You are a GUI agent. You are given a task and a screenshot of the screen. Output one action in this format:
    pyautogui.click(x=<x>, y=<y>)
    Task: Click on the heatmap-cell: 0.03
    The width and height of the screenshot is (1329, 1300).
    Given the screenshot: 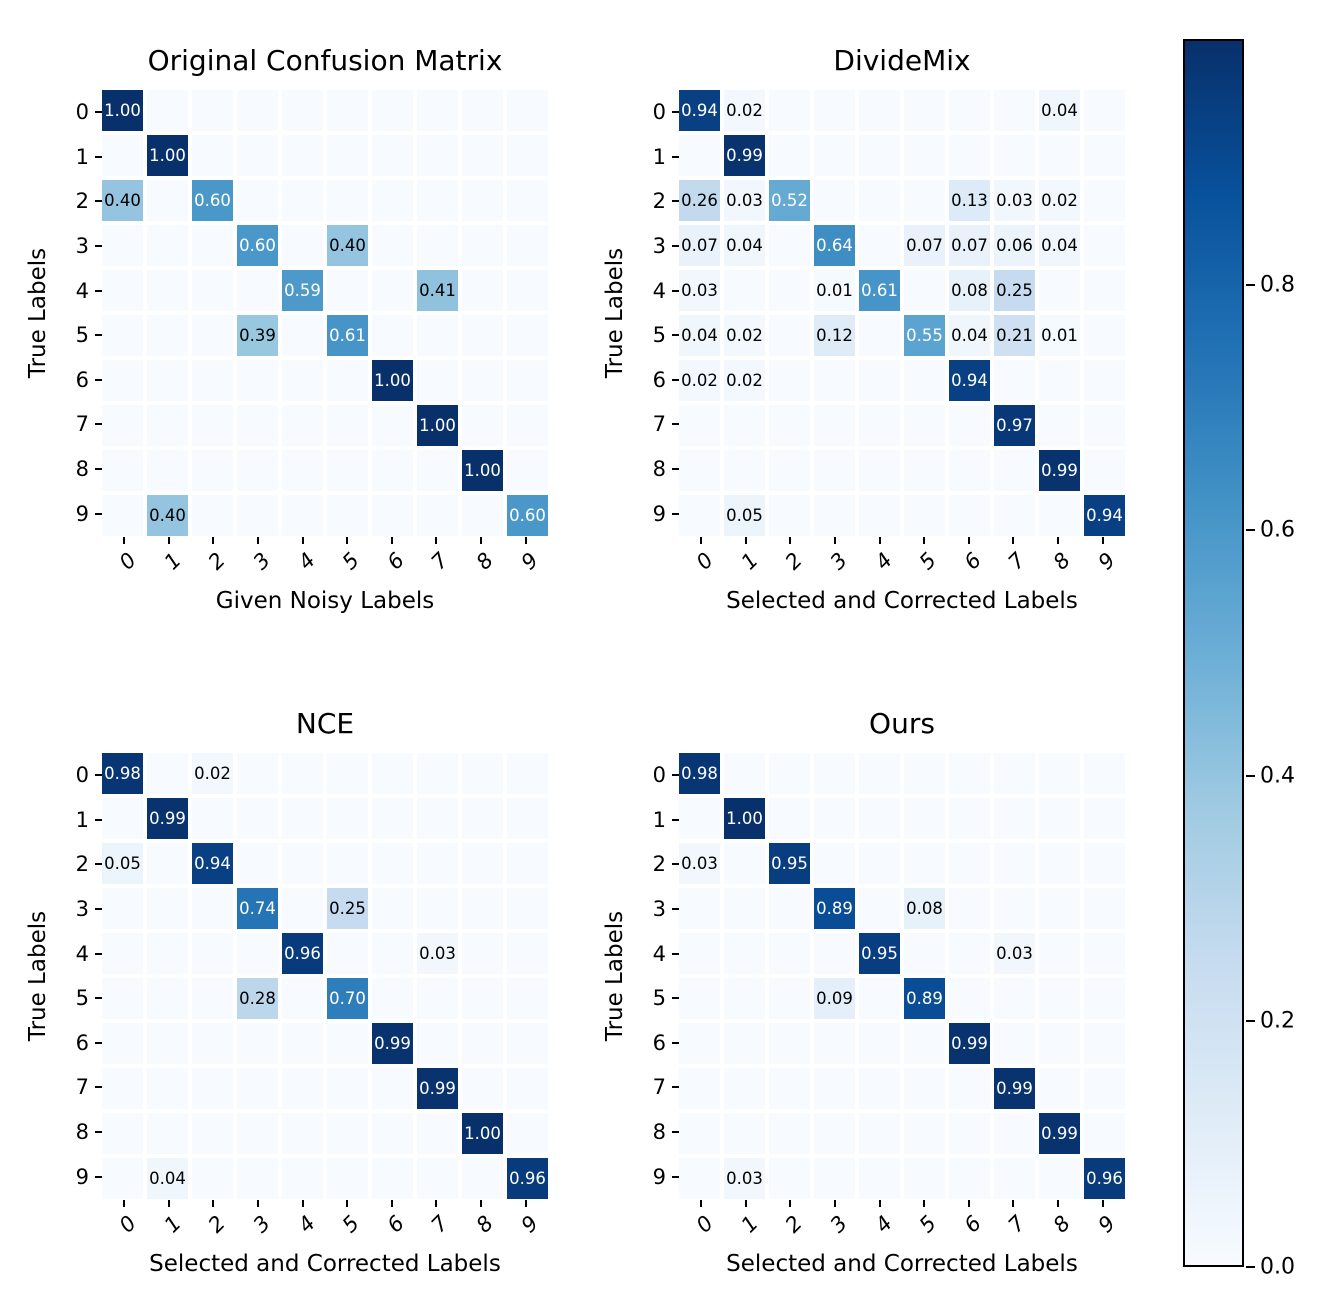 What is the action you would take?
    pyautogui.click(x=1014, y=953)
    